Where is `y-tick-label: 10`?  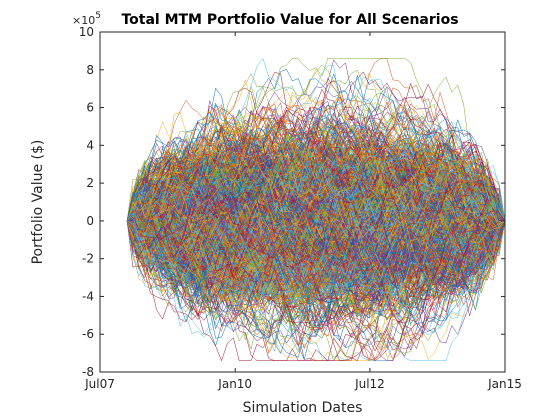 y-tick-label: 10 is located at coordinates (86, 32).